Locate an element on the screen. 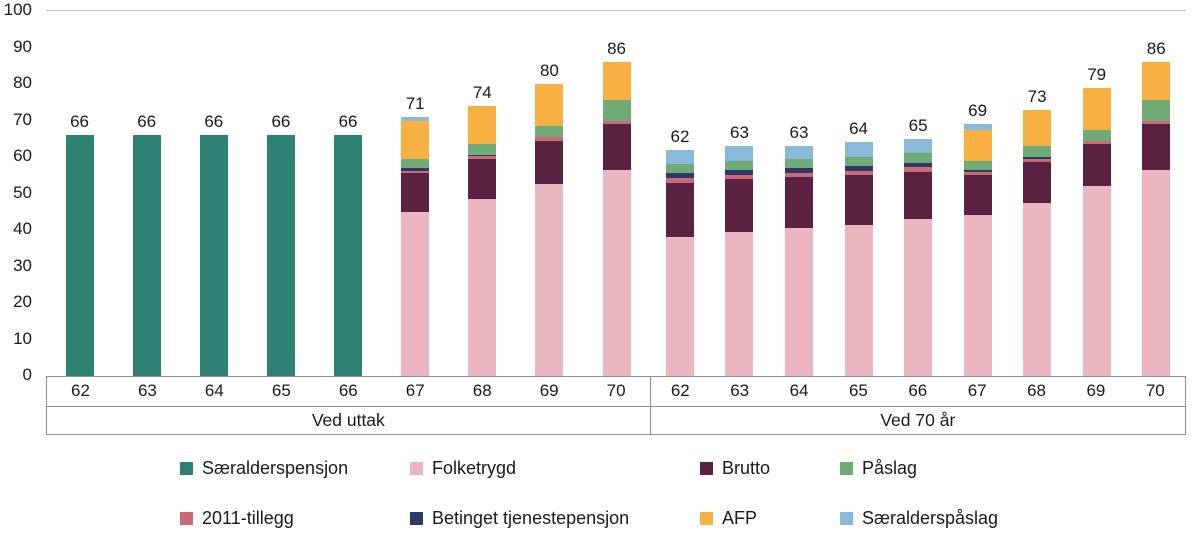  legend-label: AFP is located at coordinates (740, 518).